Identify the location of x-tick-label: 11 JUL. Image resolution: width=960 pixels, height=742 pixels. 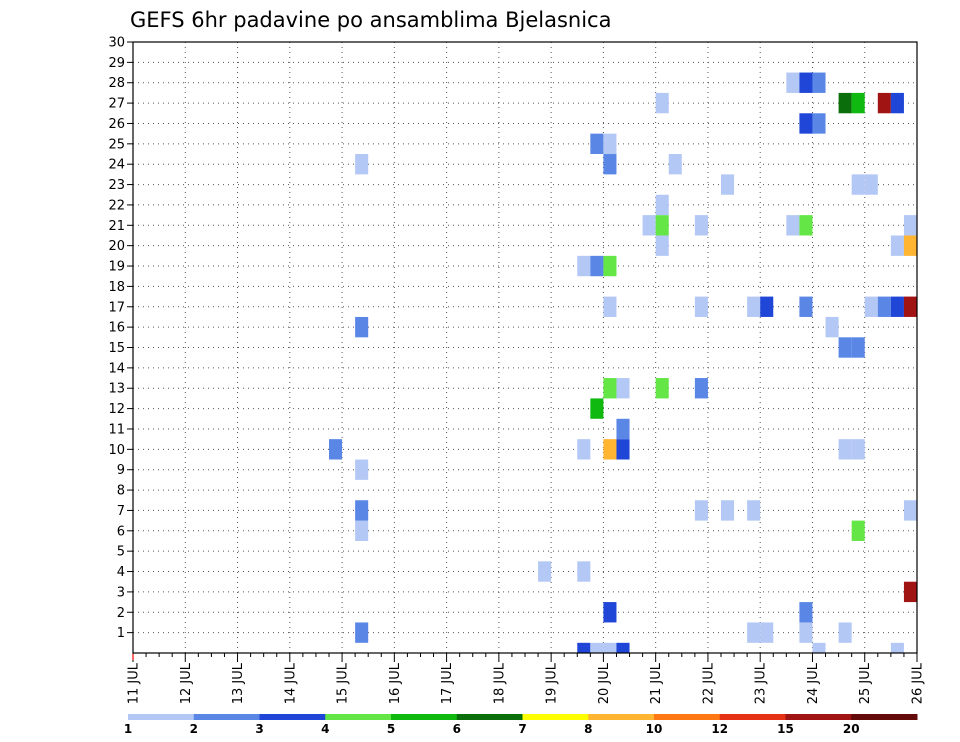
(134, 683).